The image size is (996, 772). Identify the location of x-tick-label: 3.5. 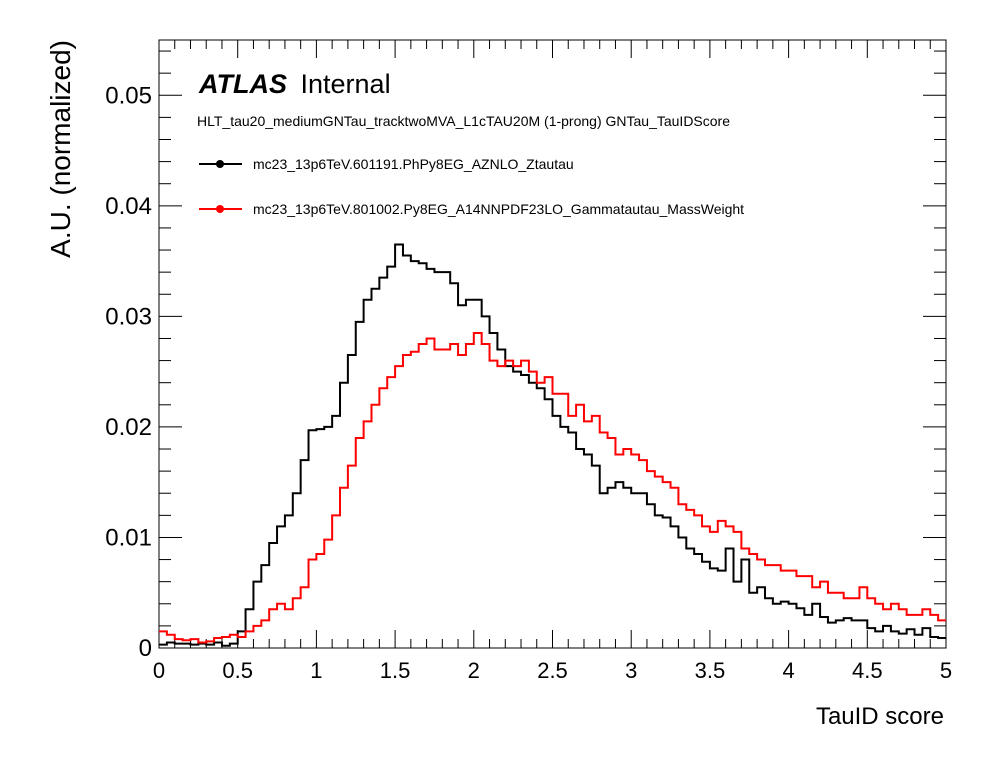
(710, 670).